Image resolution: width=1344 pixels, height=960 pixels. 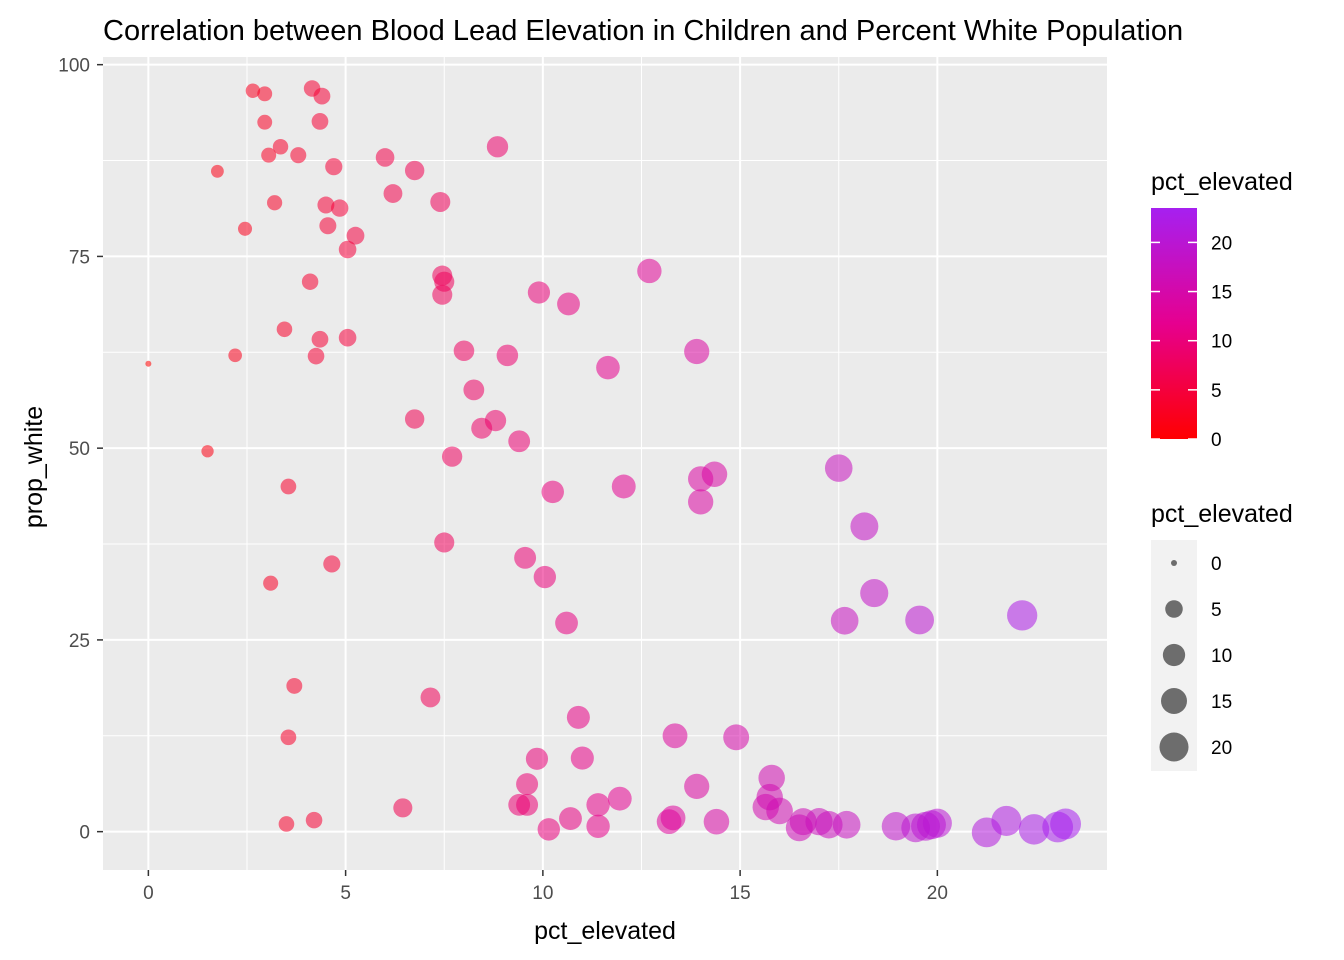 What do you see at coordinates (1221, 293) in the screenshot?
I see `colorbar-label: 15` at bounding box center [1221, 293].